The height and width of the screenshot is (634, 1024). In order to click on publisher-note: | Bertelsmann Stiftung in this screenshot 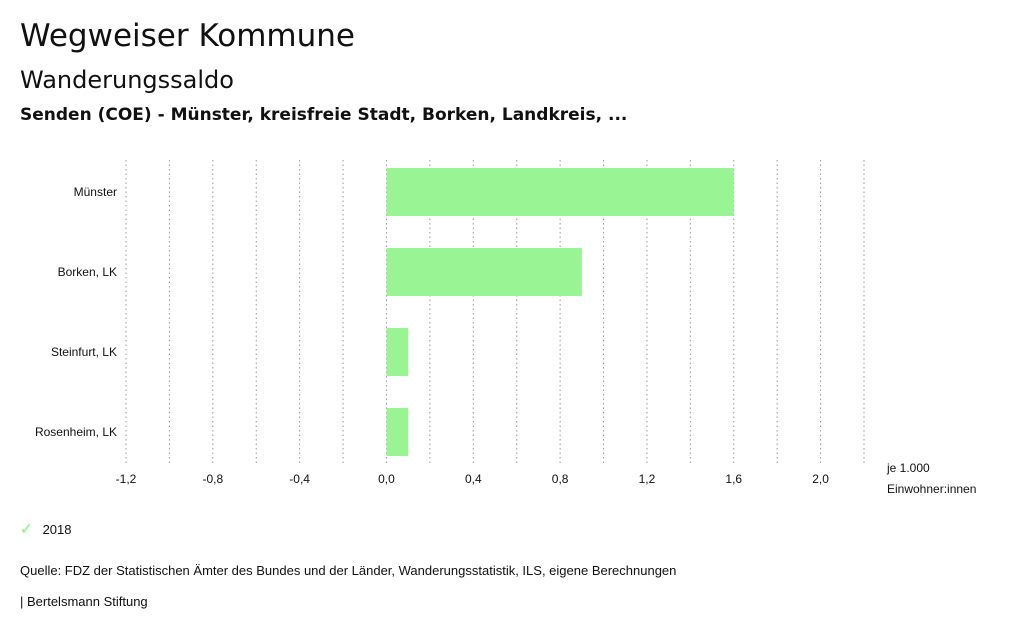, I will do `click(84, 601)`.